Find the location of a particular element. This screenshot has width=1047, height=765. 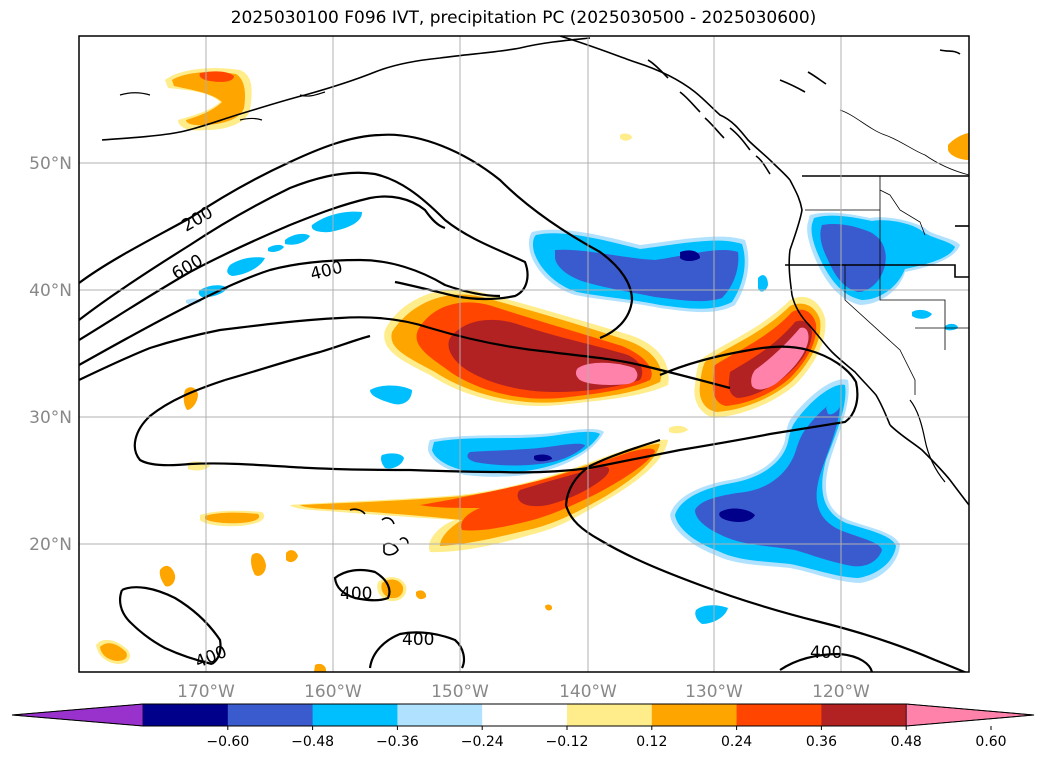

colorbar-extend-low is located at coordinates (77, 715).